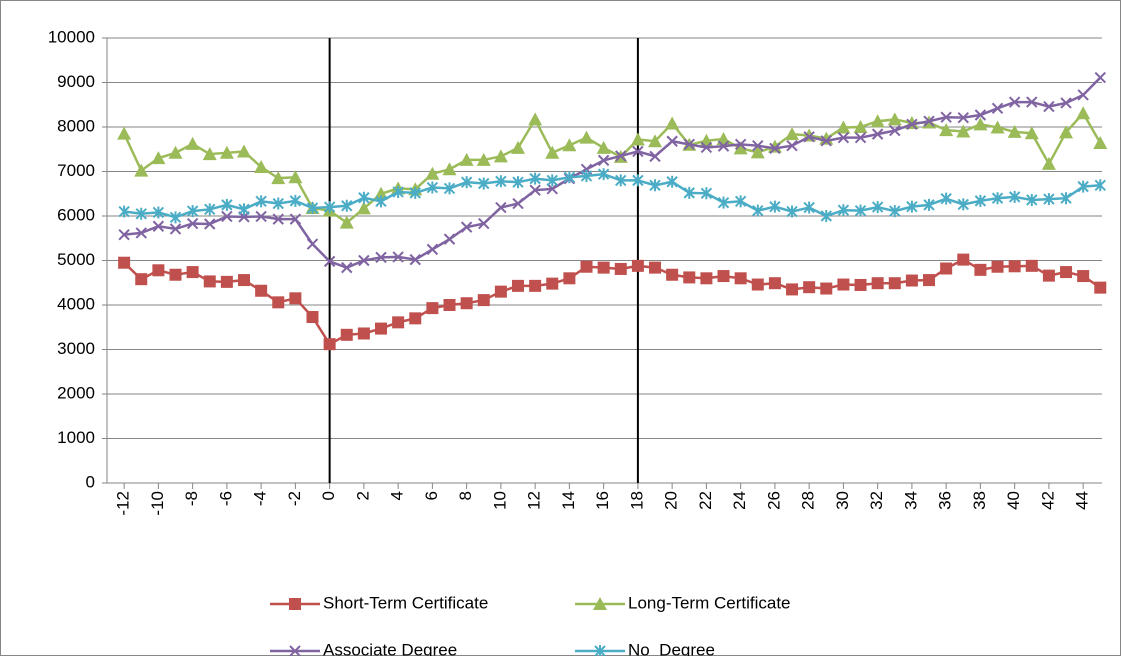 This screenshot has height=656, width=1121. I want to click on x-tick-label: 34, so click(910, 500).